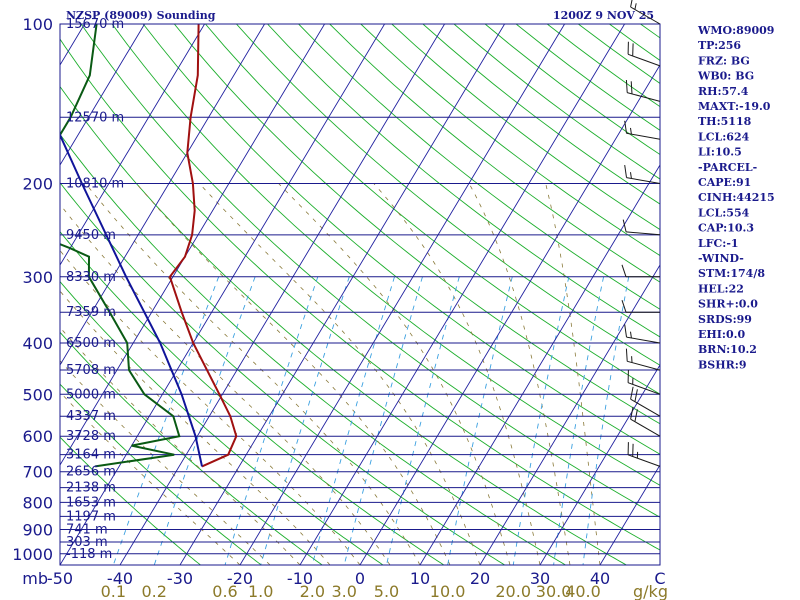  I want to click on height-label: 8330 m, so click(91, 277).